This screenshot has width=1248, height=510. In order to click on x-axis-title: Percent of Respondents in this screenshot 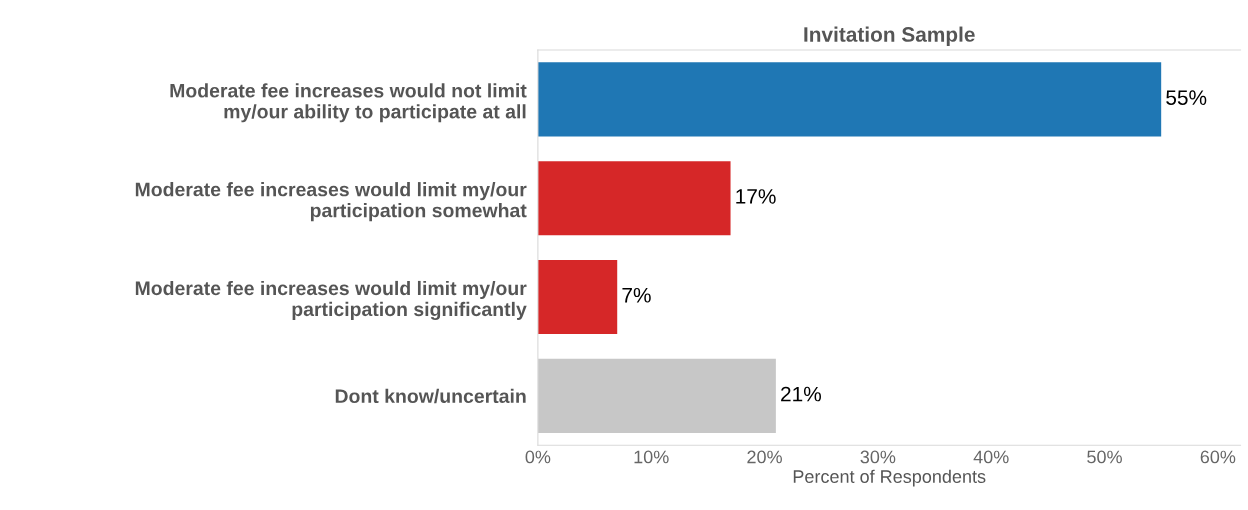, I will do `click(889, 478)`.